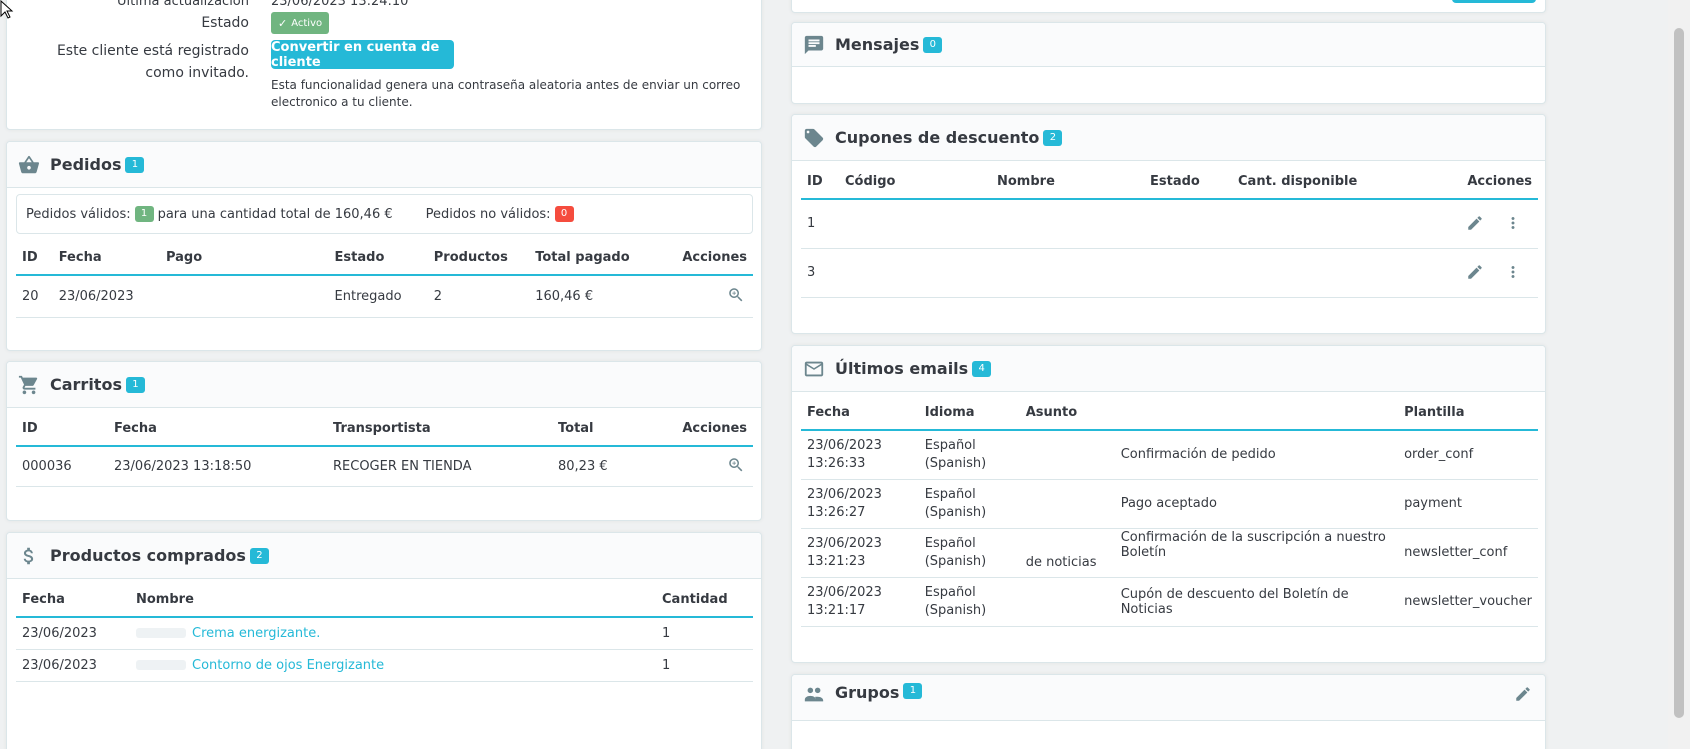 The width and height of the screenshot is (1690, 749). I want to click on groups-card: Grupos 1, so click(1168, 711).